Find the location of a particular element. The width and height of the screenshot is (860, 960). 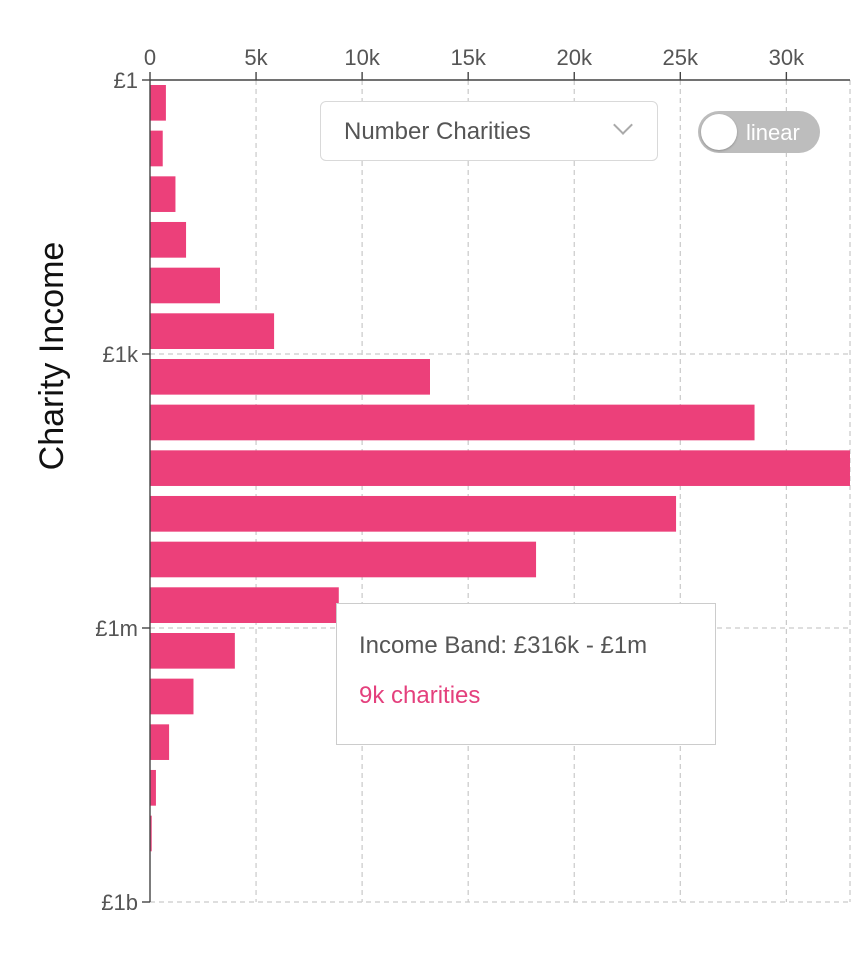

scale-toggle: linear is located at coordinates (759, 132).